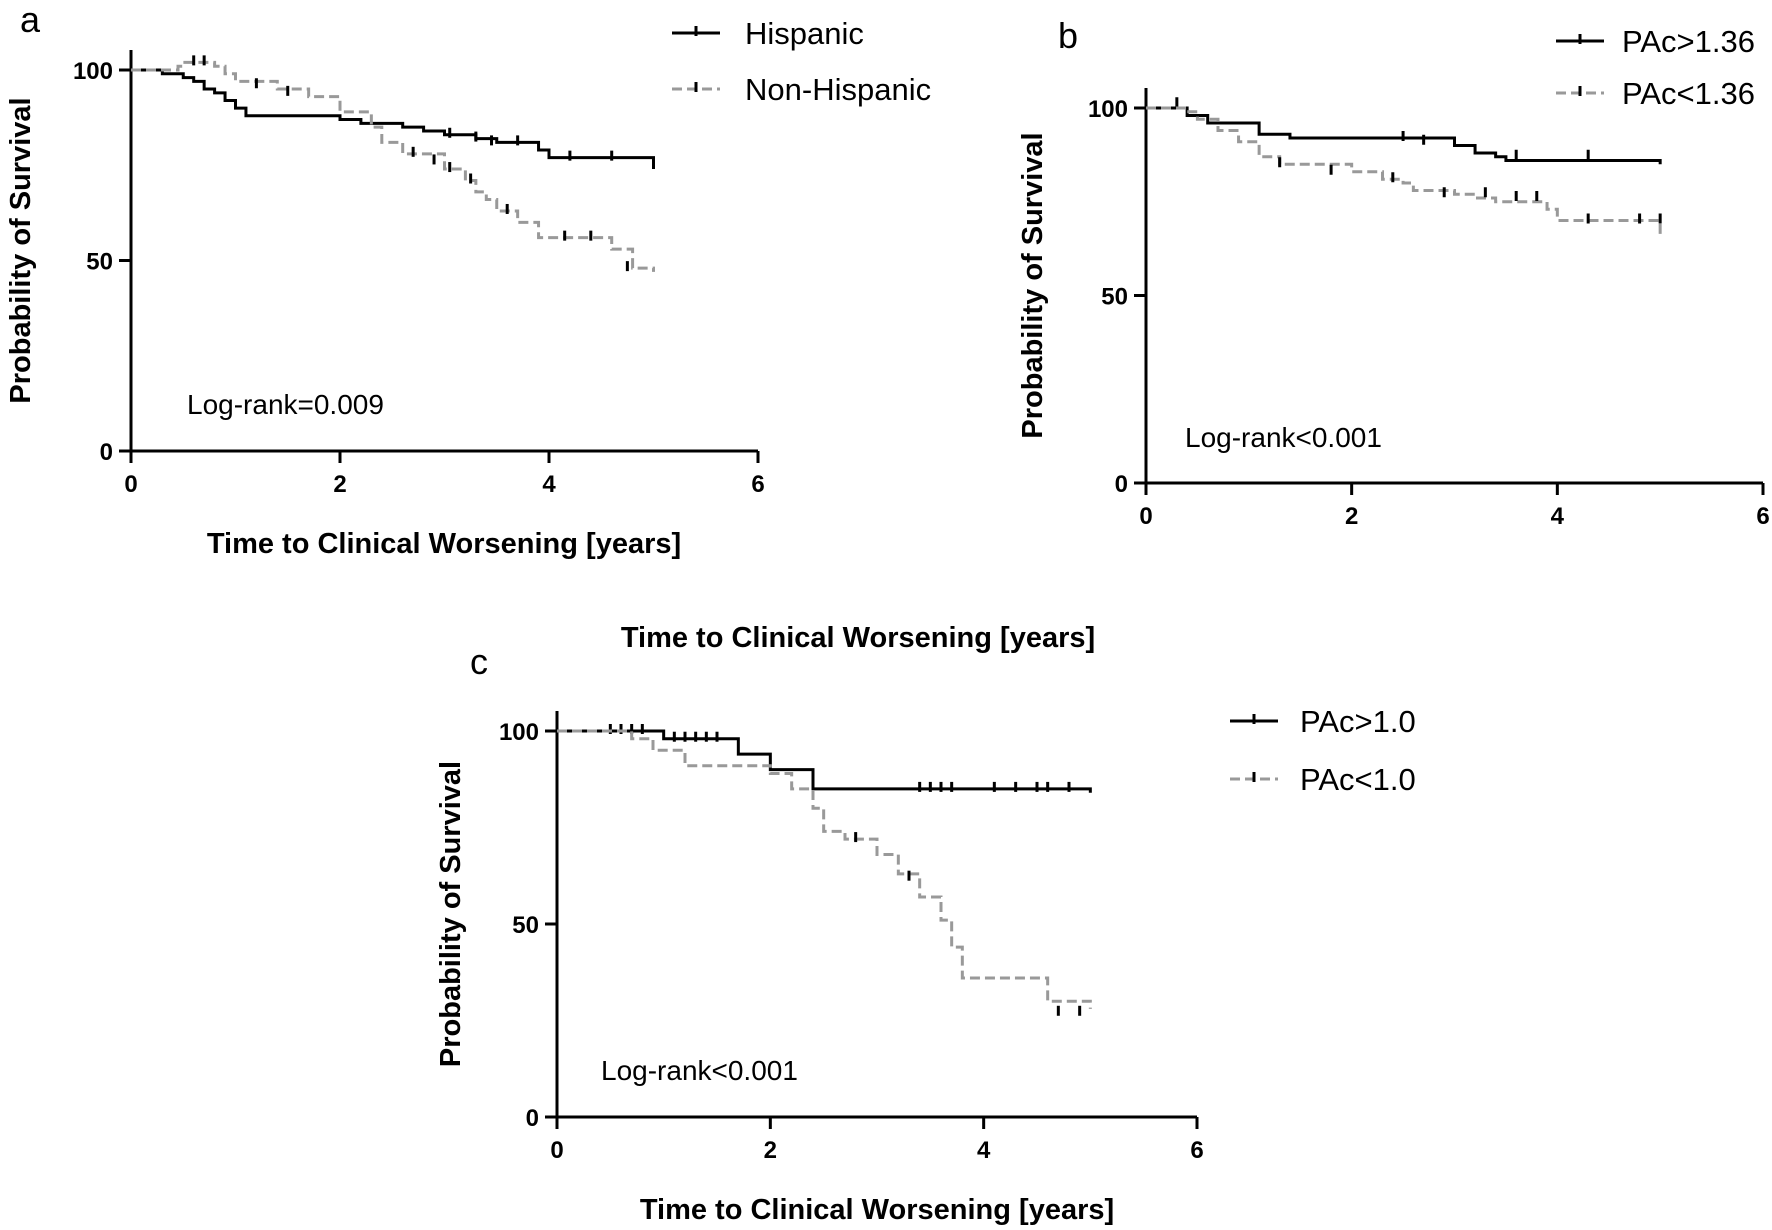 The height and width of the screenshot is (1230, 1772). What do you see at coordinates (858, 638) in the screenshot?
I see `shared-x-axis-title: Time to Clinical Worsening [years]` at bounding box center [858, 638].